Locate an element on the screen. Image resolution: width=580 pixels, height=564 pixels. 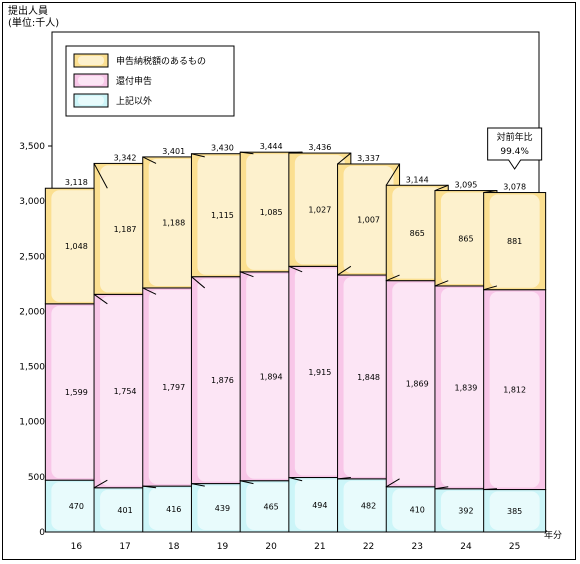
data-label: 482 is located at coordinates (368, 505).